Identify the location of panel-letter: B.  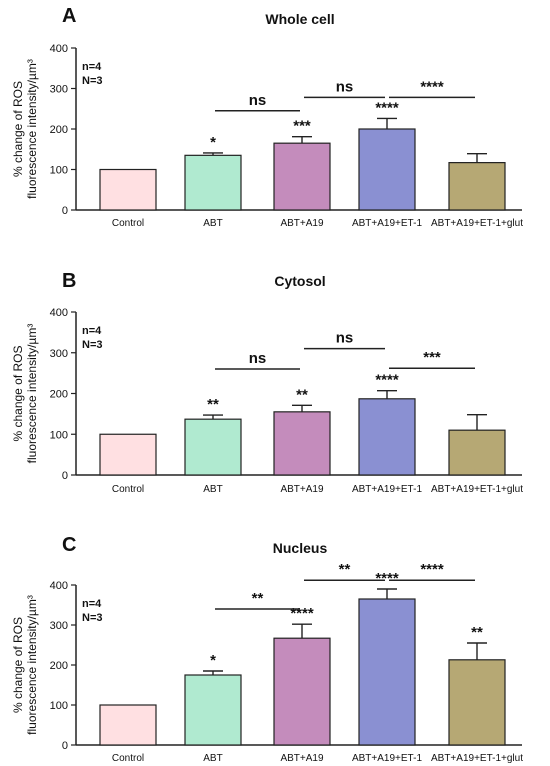
(69, 281).